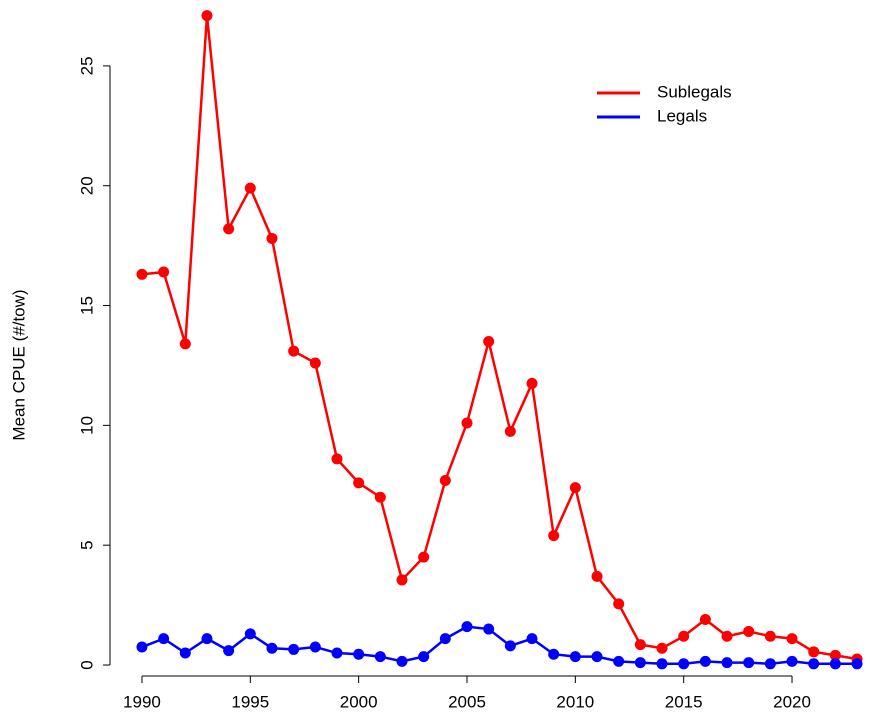 Image resolution: width=883 pixels, height=719 pixels. I want to click on x-tick-label: 1990, so click(142, 701).